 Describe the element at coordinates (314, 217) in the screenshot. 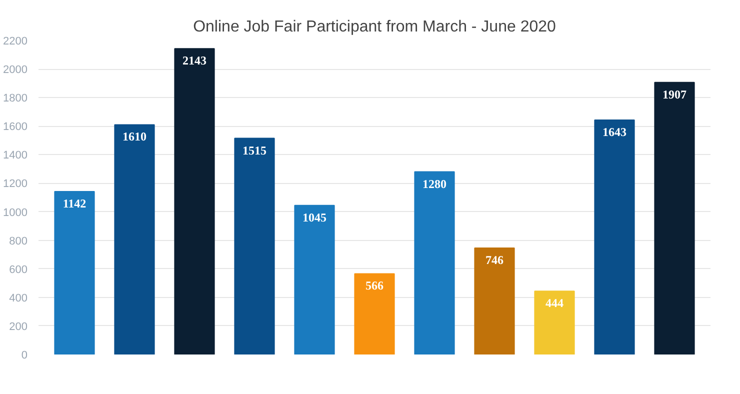

I see `data-label: 1045` at that location.